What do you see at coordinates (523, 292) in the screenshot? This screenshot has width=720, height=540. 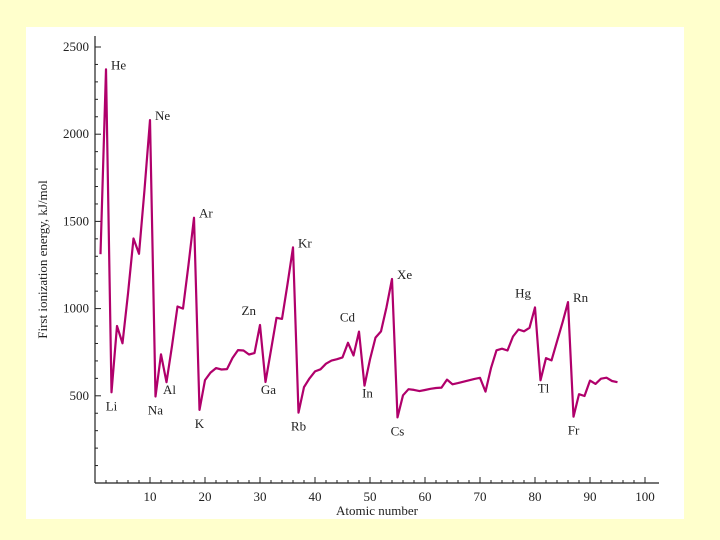 I see `element-label-hg: Hg` at bounding box center [523, 292].